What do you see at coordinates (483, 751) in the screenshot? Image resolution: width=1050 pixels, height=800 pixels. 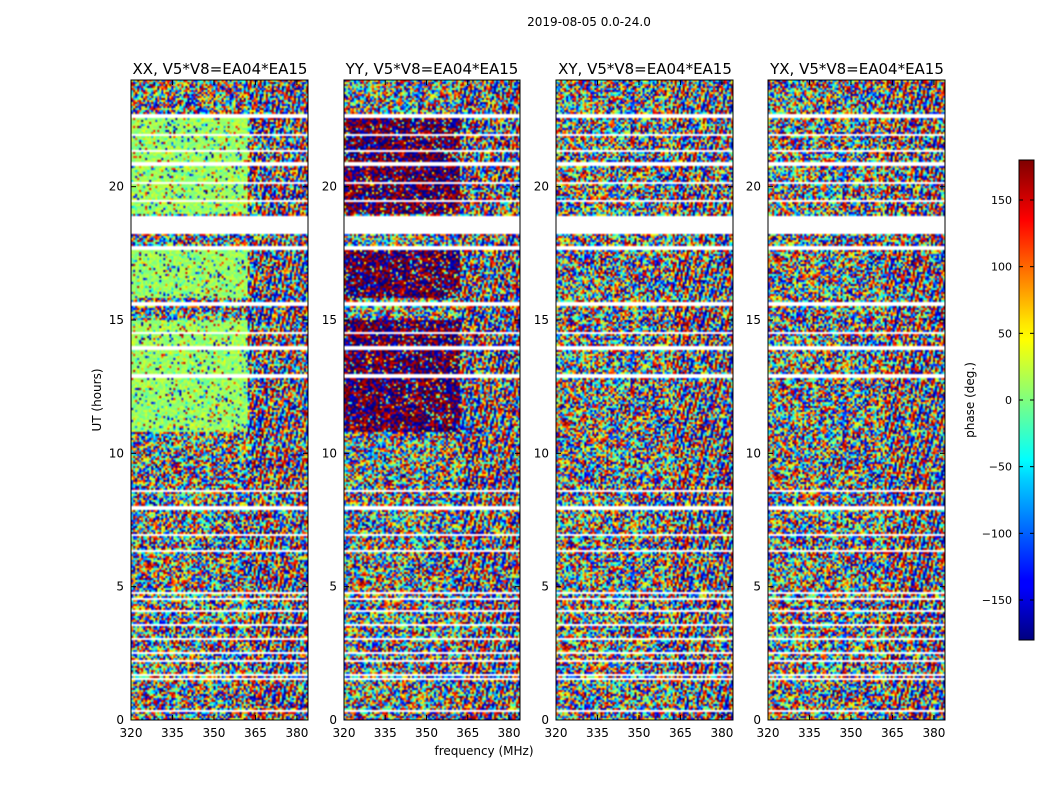 I see `x-axis-label: frequency (MHz)` at bounding box center [483, 751].